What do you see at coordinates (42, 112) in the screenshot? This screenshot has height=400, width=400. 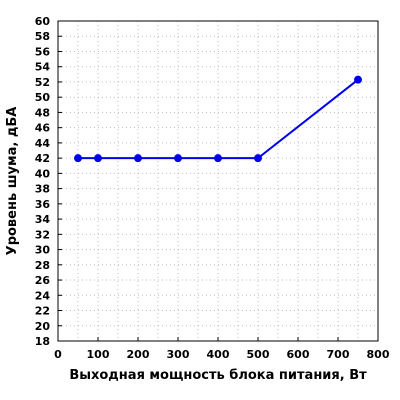 I see `y-tick-label: 48` at bounding box center [42, 112].